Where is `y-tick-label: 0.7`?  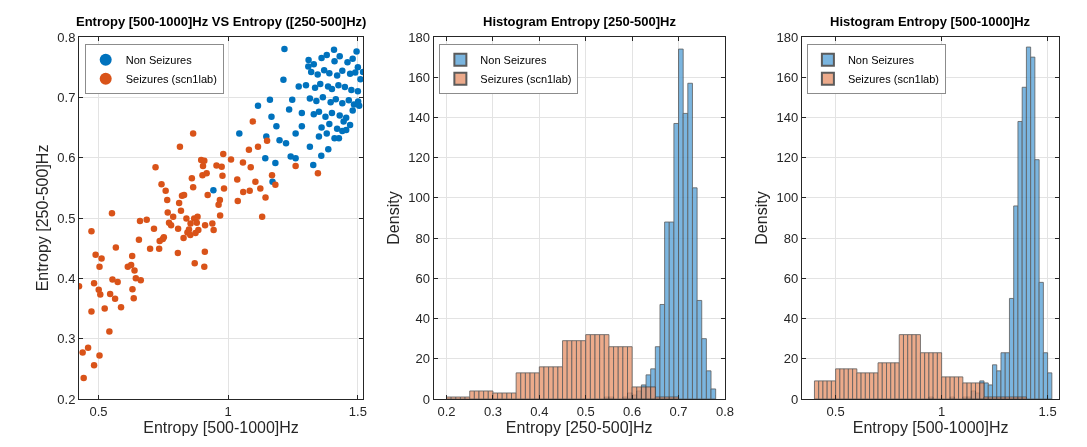
y-tick-label: 0.7 is located at coordinates (66, 97).